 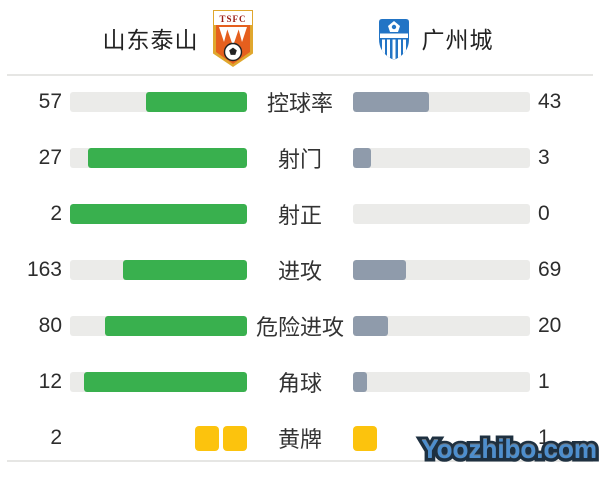 I want to click on stat-label: 进攻, so click(x=299, y=271).